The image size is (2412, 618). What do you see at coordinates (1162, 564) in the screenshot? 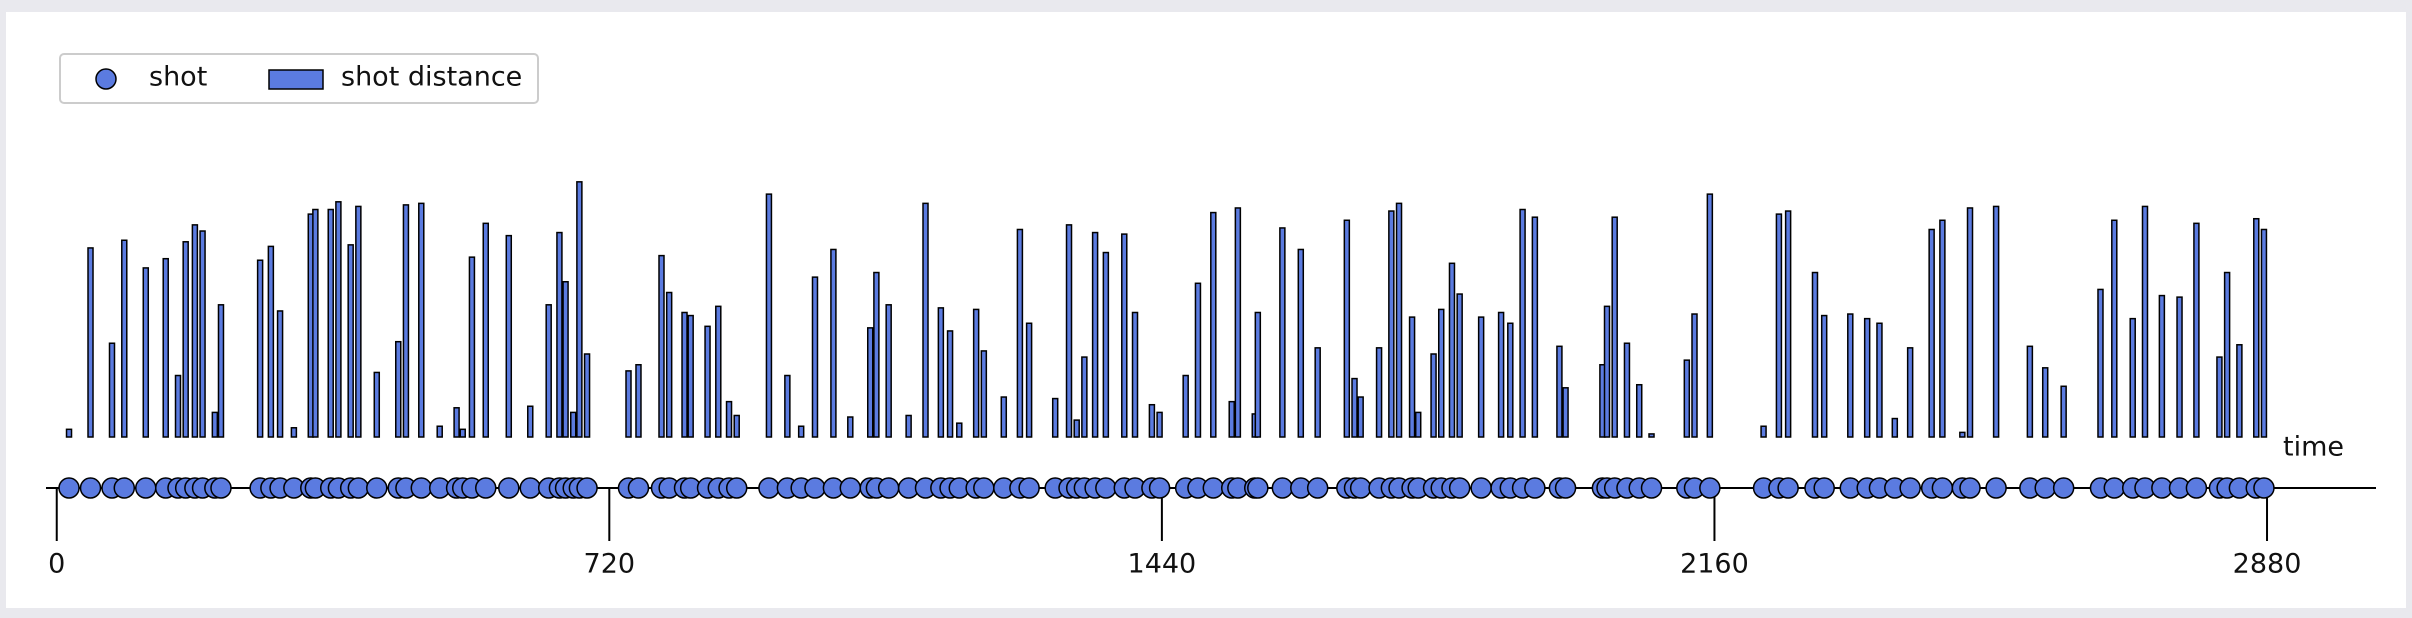
I see `x-tick-label: 1440` at bounding box center [1162, 564].